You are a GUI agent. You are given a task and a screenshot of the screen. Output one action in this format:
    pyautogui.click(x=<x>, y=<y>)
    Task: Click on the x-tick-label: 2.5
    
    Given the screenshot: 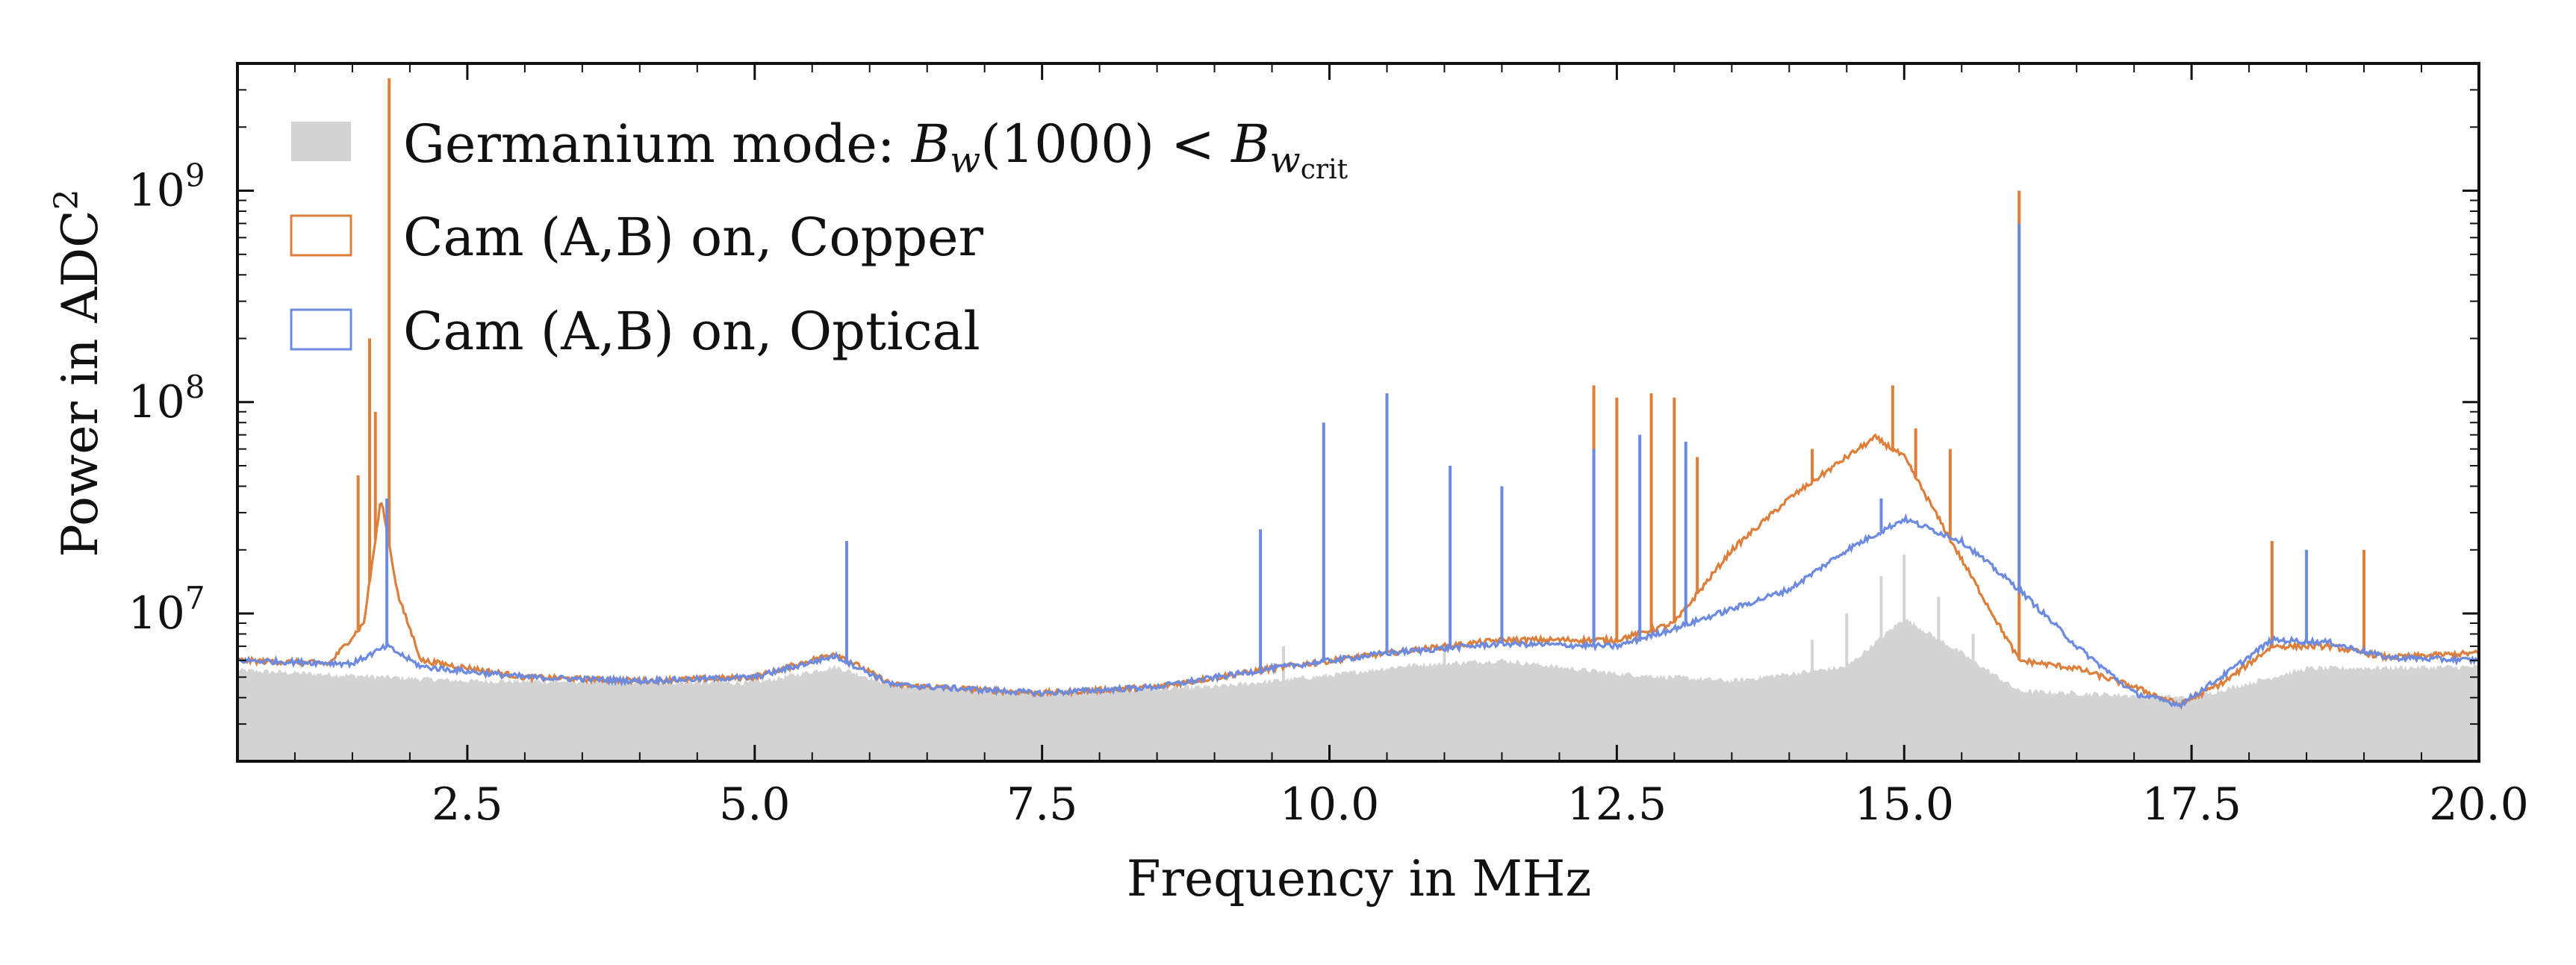 What is the action you would take?
    pyautogui.click(x=467, y=805)
    